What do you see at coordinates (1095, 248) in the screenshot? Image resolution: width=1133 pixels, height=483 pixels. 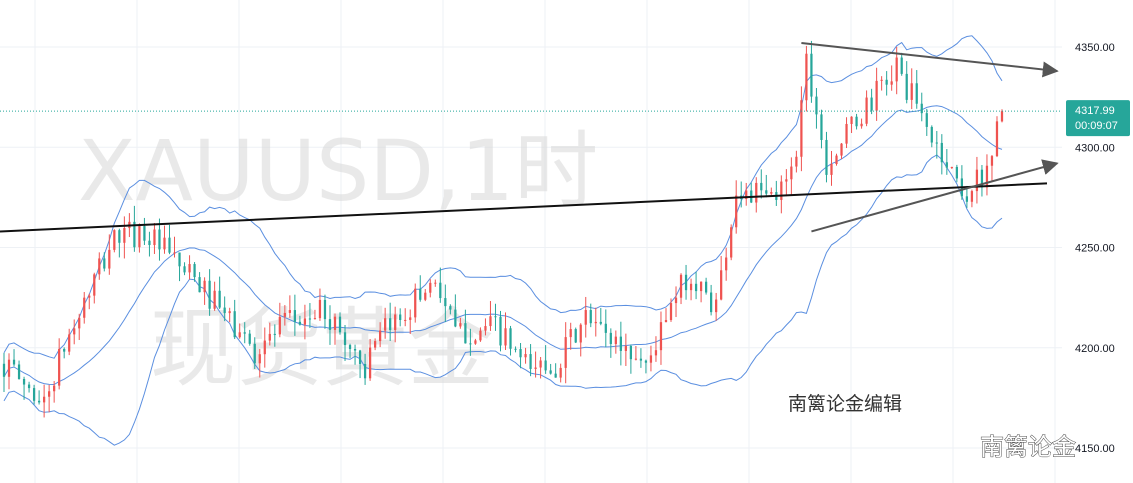 I see `price-axis: 4350.00 4300.00 4250.00 4200.00 4150.00` at bounding box center [1095, 248].